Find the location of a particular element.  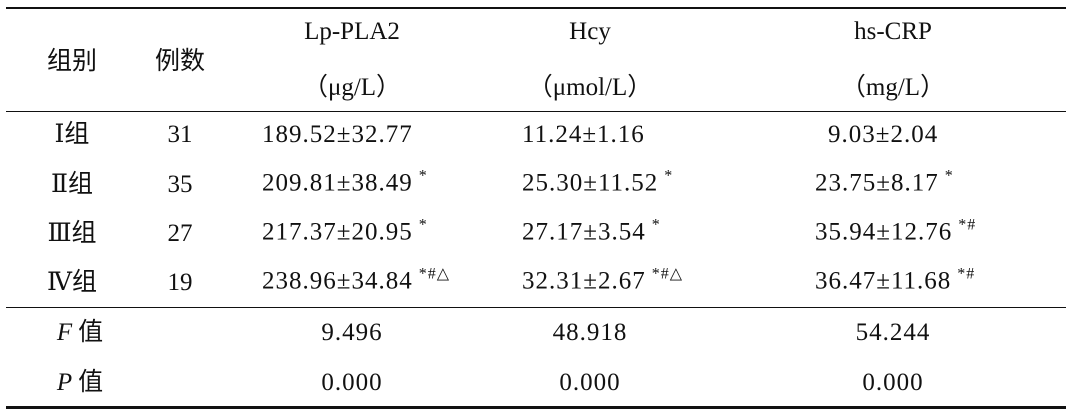

value: 238.96±34.84 is located at coordinates (337, 281).